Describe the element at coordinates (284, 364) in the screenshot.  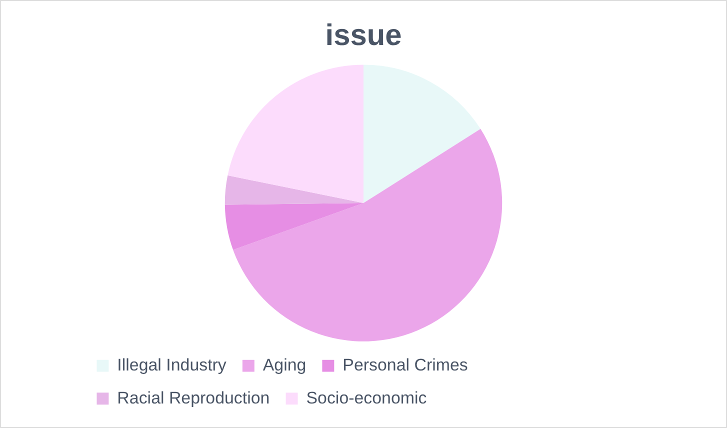
I see `legend-label: Aging` at that location.